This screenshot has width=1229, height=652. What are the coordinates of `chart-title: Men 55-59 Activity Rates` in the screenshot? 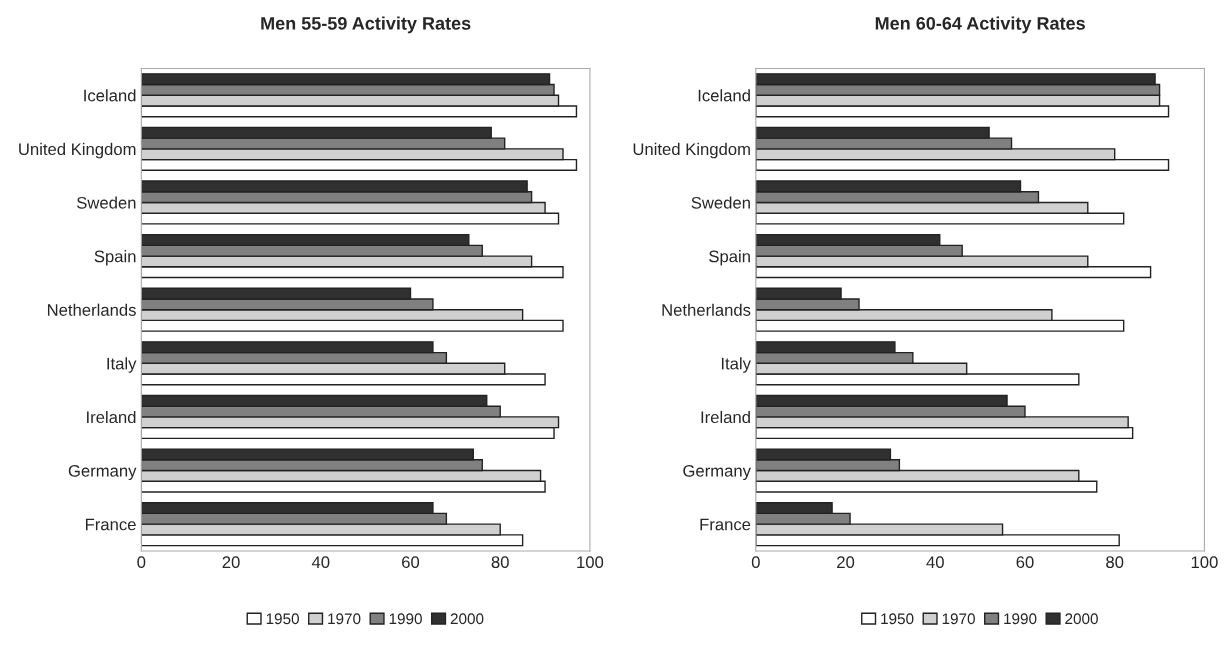 It's located at (366, 25).